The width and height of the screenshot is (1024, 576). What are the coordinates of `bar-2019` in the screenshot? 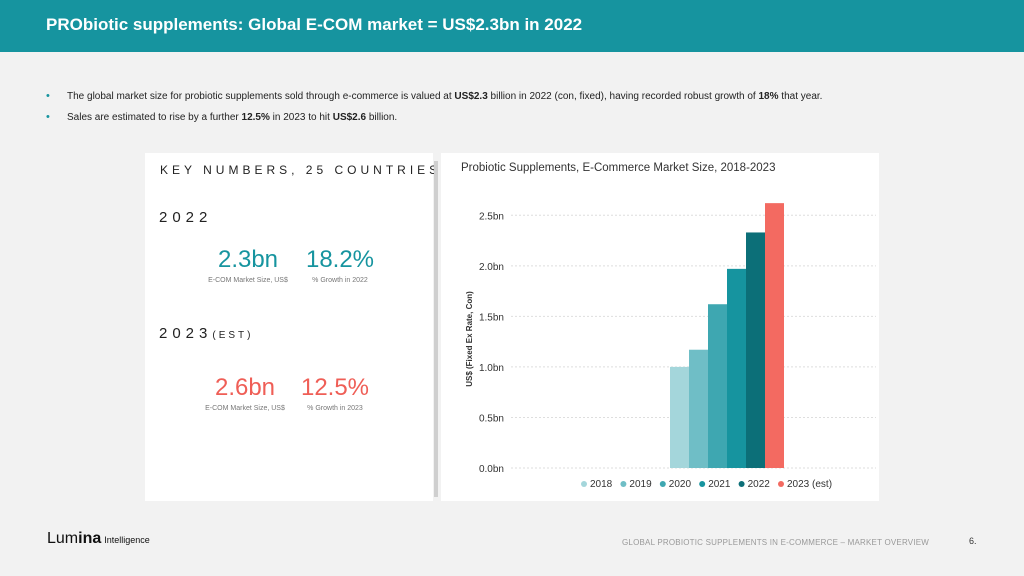 It's located at (698, 408).